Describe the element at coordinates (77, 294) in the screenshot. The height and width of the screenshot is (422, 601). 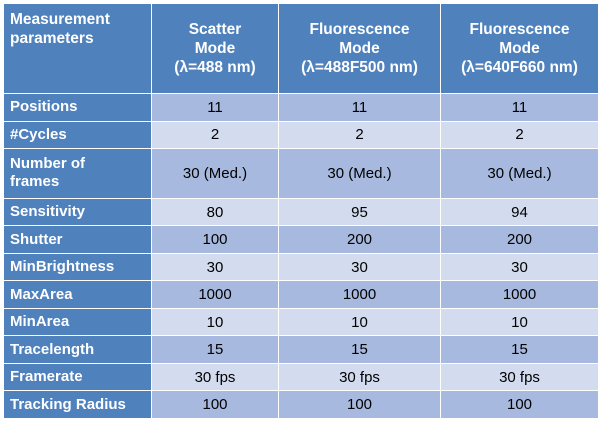
I see `row-label: MaxArea` at that location.